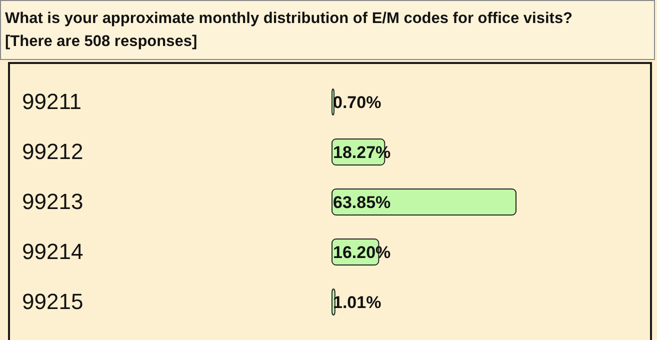 This screenshot has height=340, width=657. I want to click on y-tick-label: 99214, so click(53, 251).